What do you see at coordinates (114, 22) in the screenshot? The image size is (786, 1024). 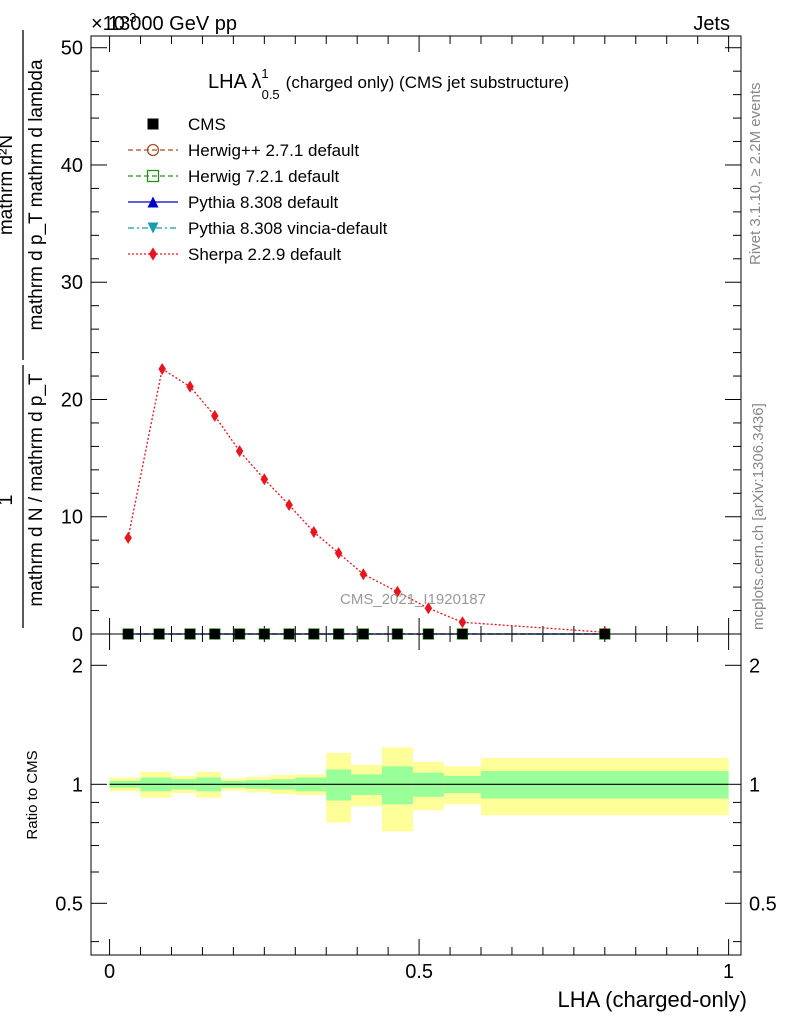 I see `exponent-label: ×10⁻³` at bounding box center [114, 22].